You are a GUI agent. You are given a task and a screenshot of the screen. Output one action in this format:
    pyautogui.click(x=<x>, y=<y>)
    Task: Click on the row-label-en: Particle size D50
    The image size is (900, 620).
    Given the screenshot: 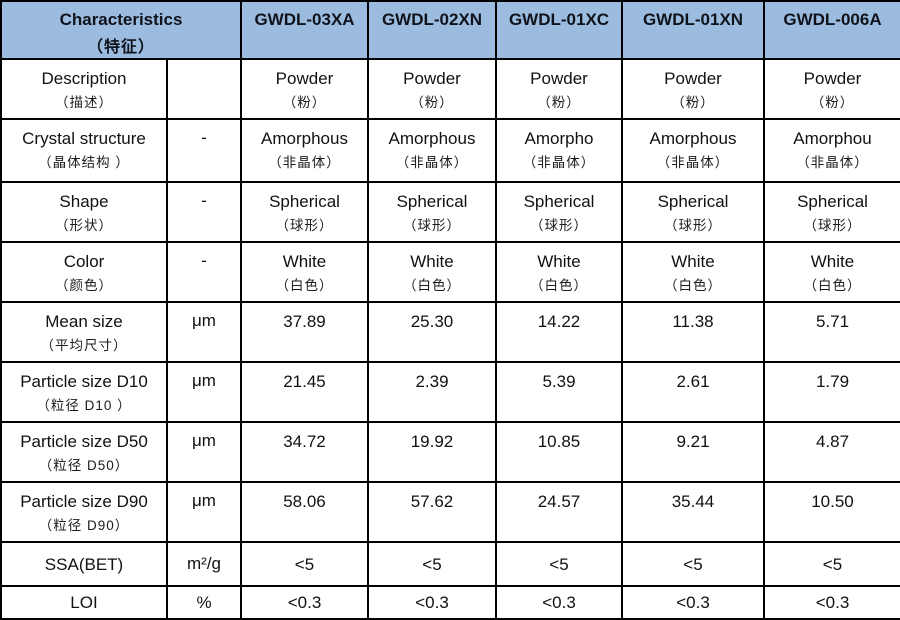 What is the action you would take?
    pyautogui.click(x=84, y=441)
    